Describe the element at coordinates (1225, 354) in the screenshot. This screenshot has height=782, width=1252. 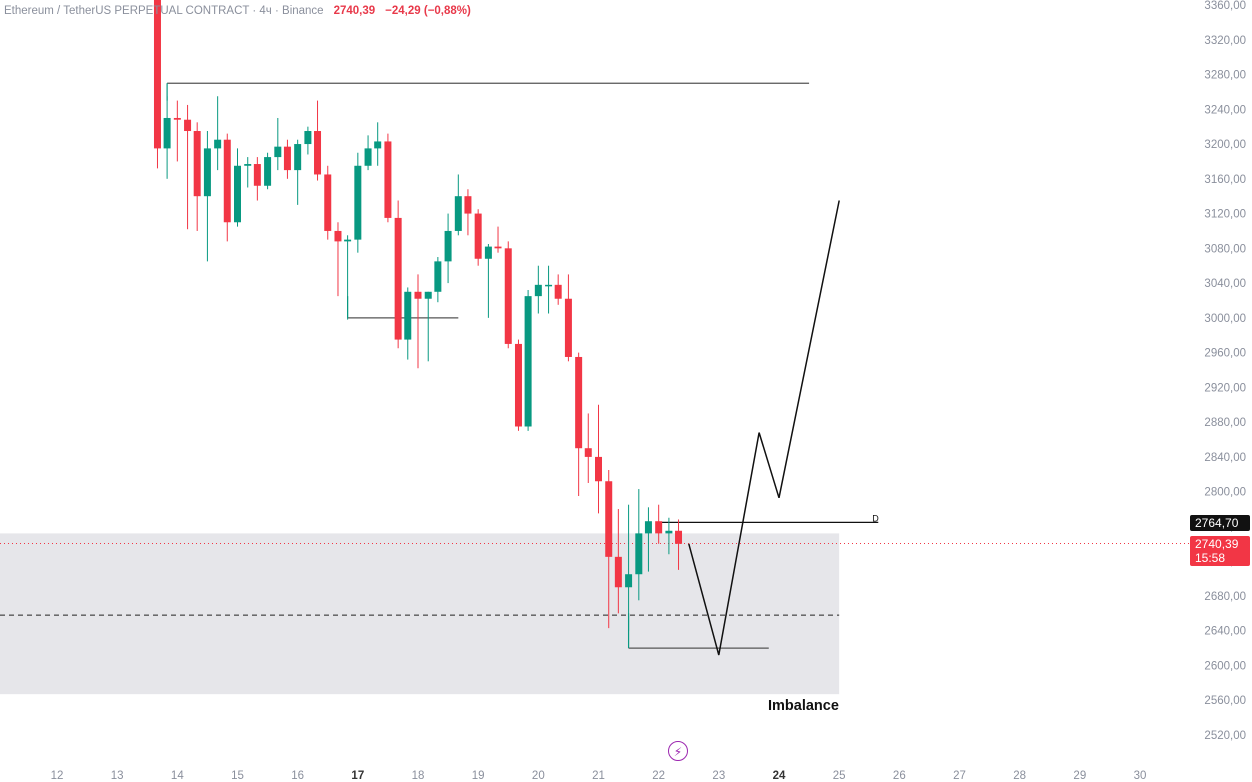
I see `y-tick-label: 2960,00` at that location.